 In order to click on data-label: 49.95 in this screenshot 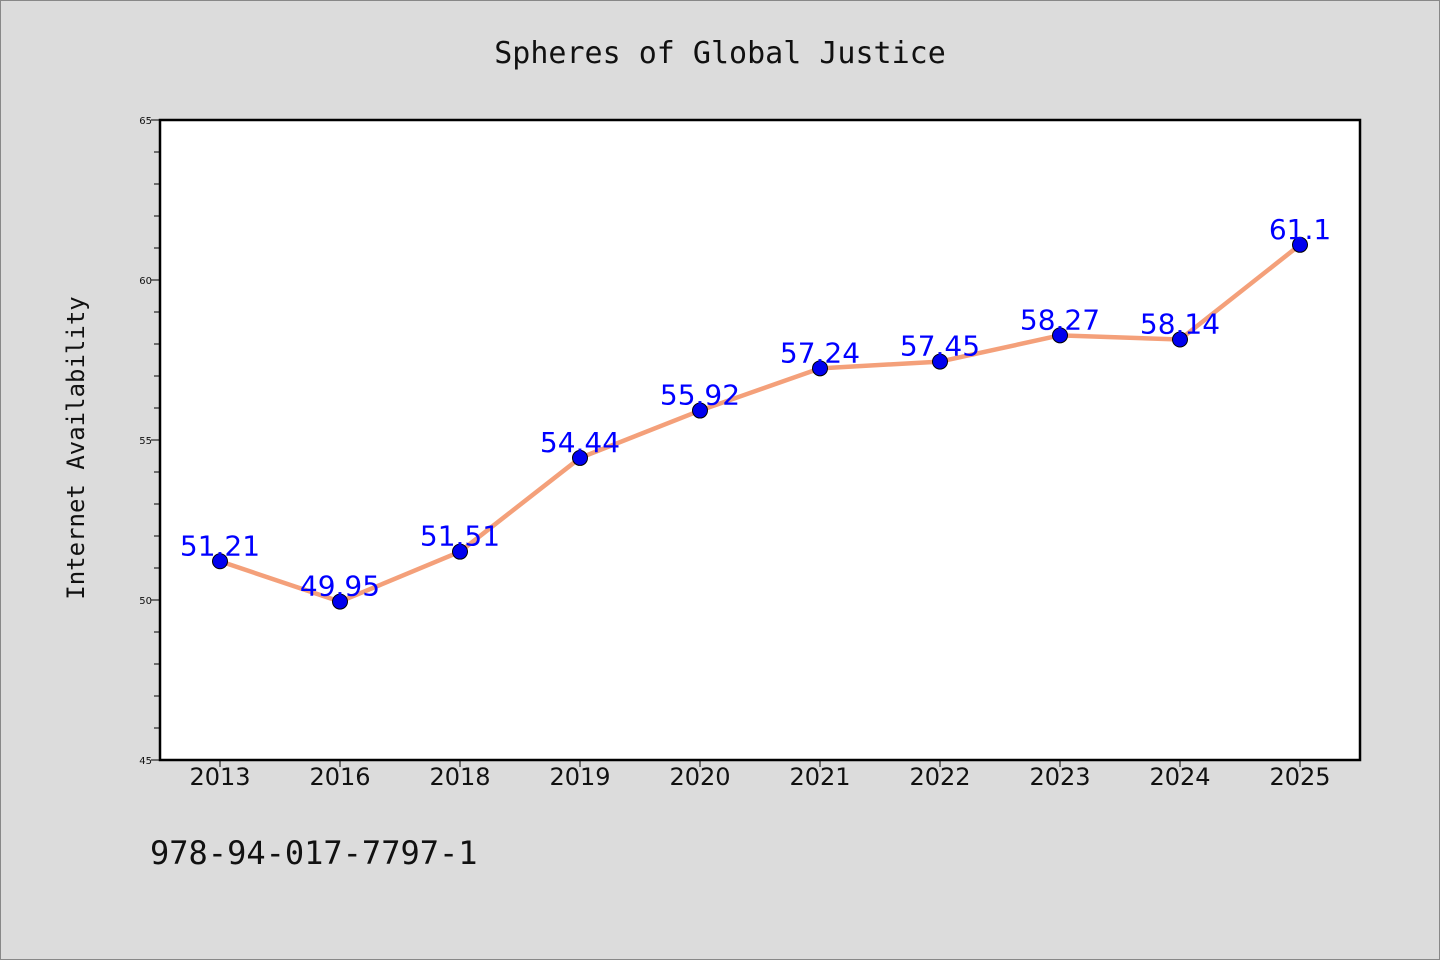, I will do `click(340, 586)`.